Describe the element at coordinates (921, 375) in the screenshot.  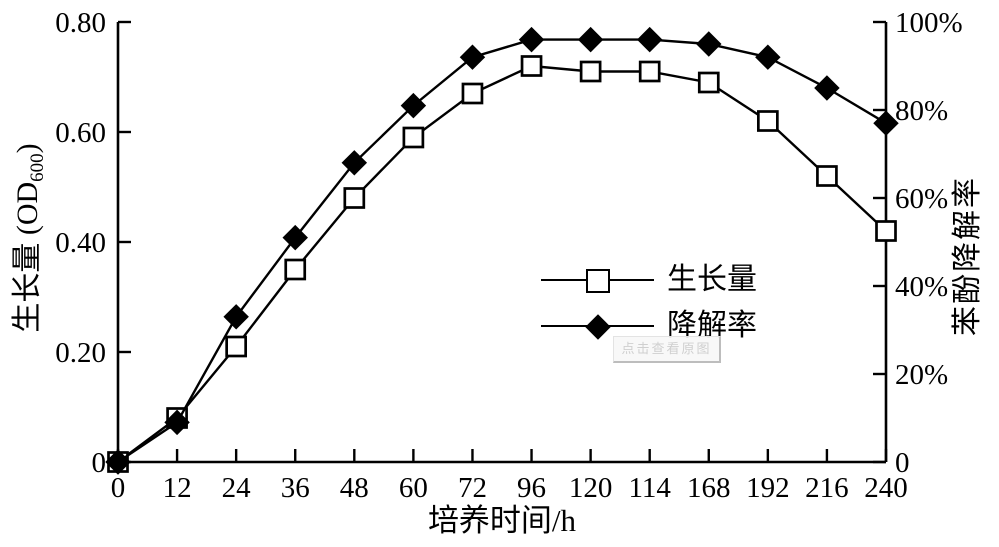
I see `y-right-tick-label: 20%` at that location.